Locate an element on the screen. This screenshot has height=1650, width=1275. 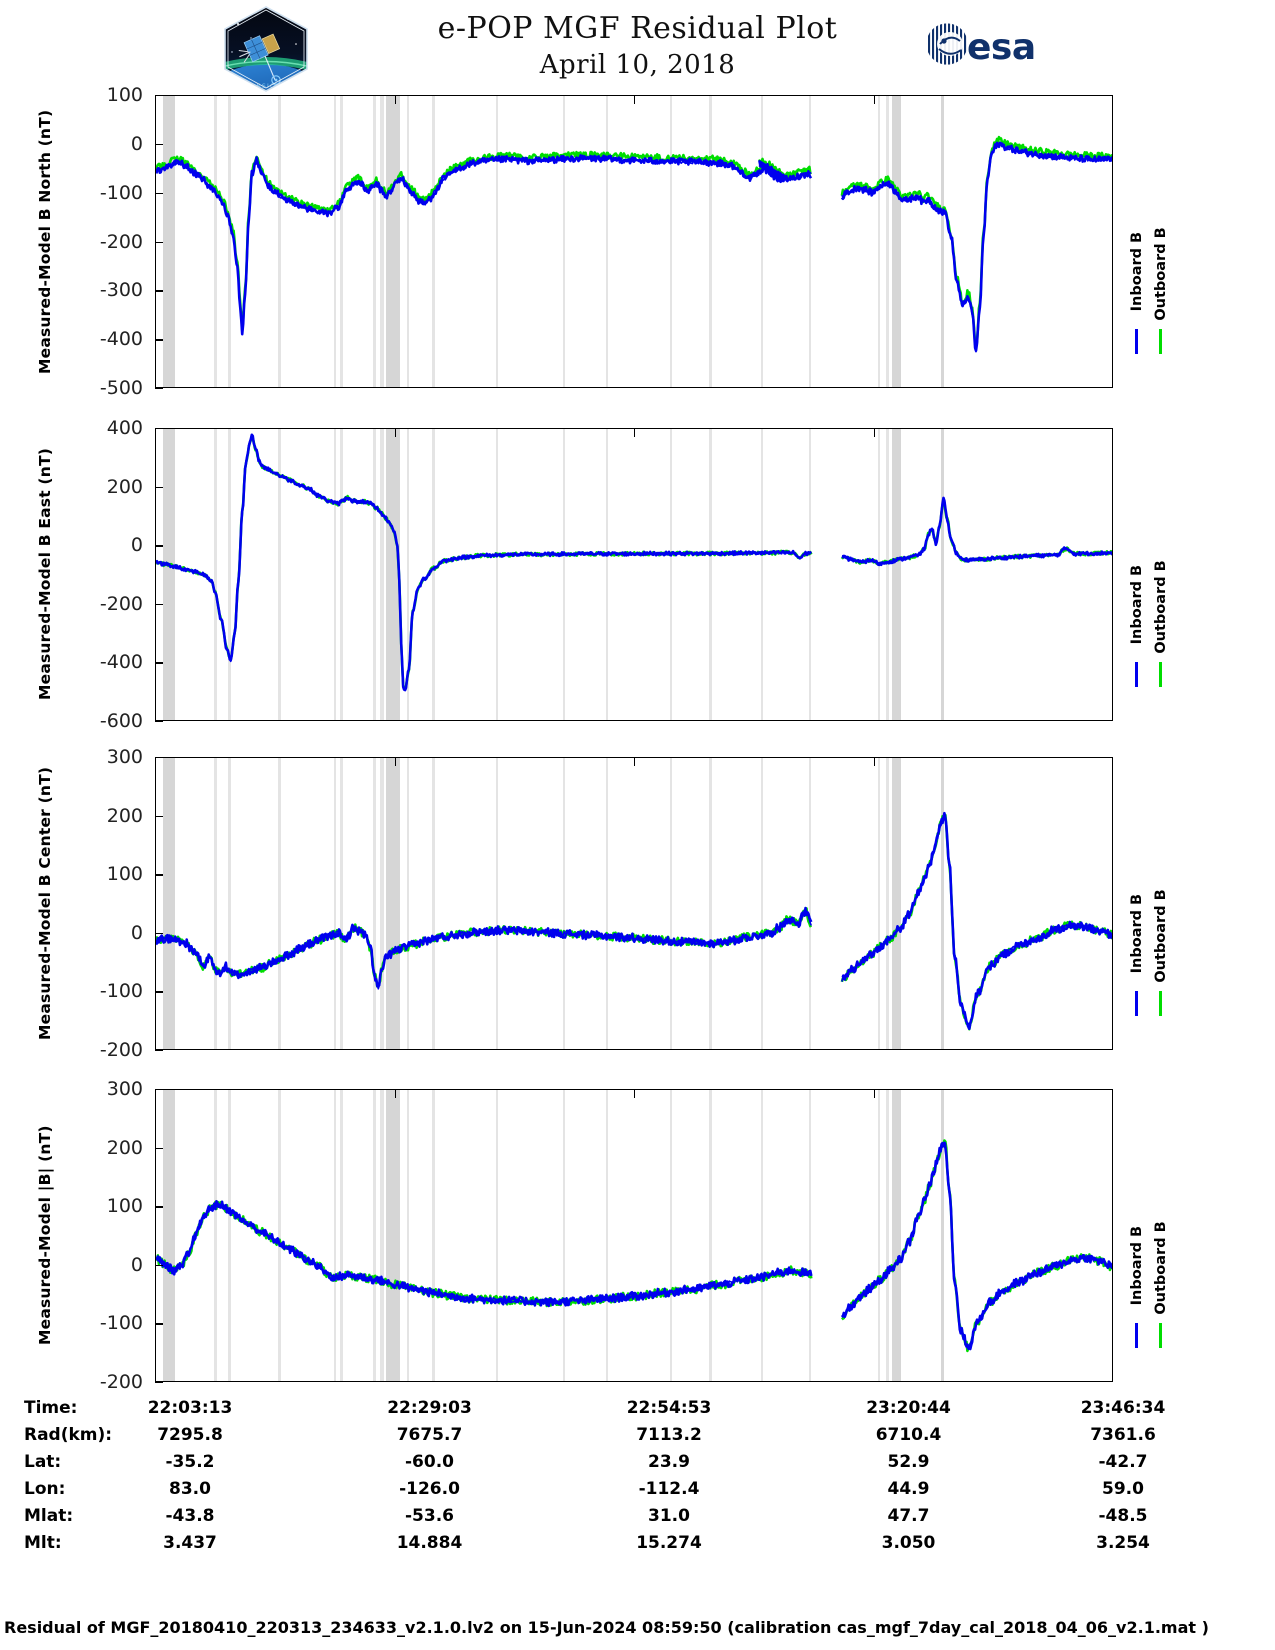
y-tick-label: -100 is located at coordinates (121, 192).